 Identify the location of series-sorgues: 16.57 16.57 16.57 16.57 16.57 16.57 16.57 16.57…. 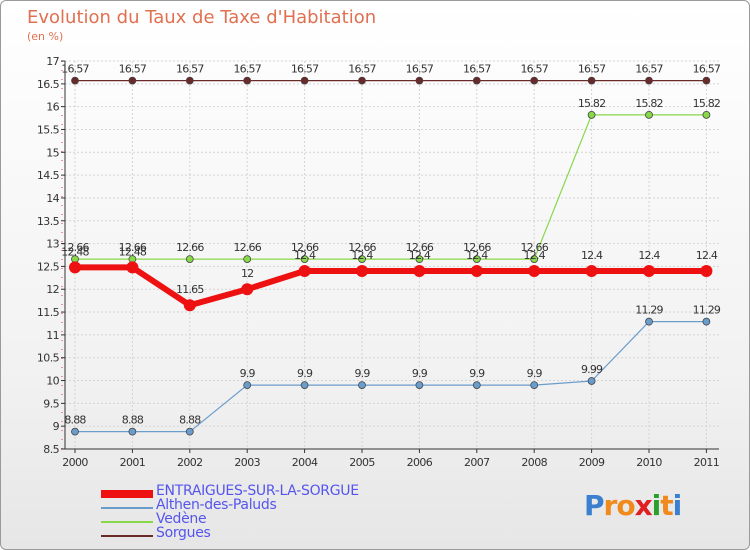
(391, 74).